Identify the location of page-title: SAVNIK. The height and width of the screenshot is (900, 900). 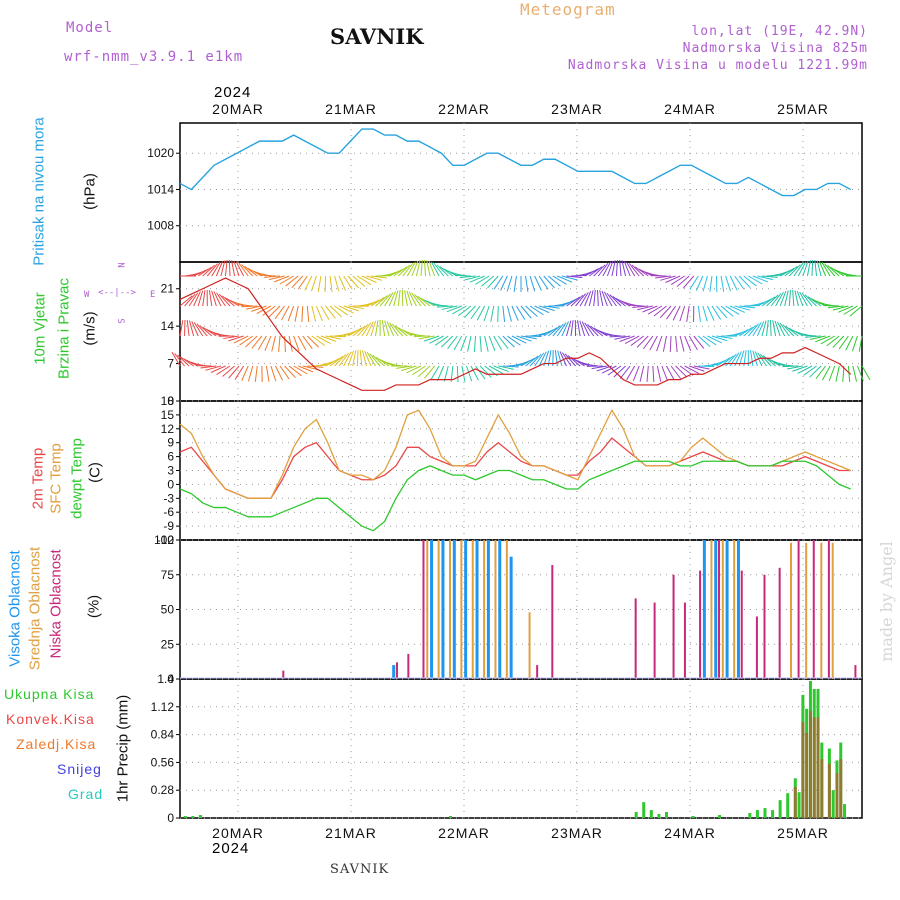
(377, 36).